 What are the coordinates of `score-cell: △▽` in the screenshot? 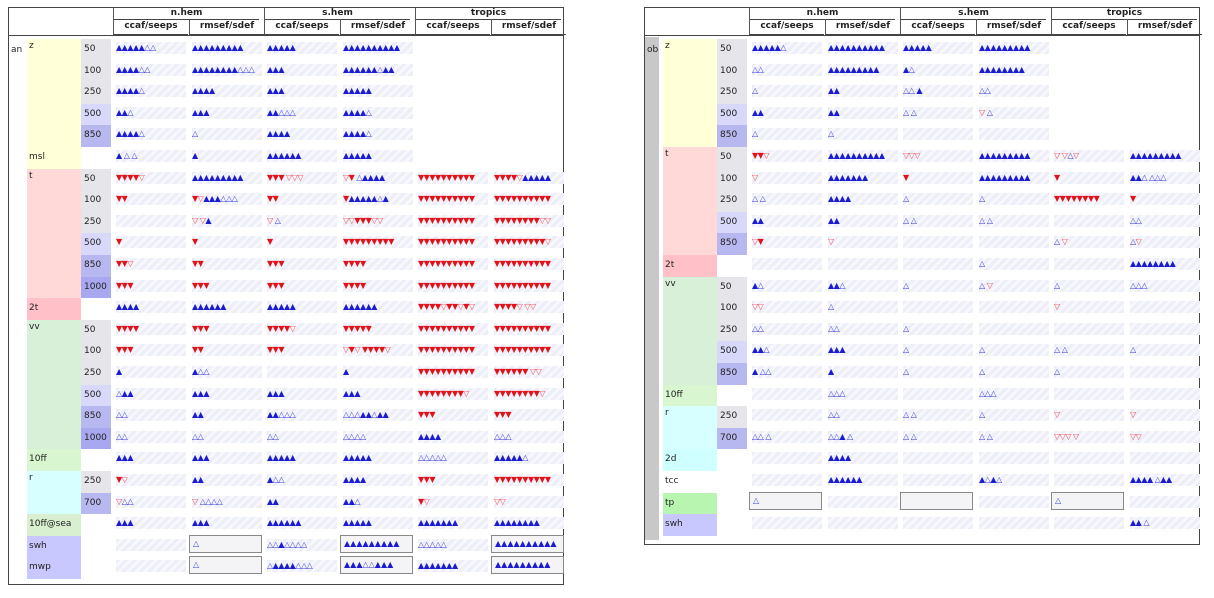 It's located at (1165, 242).